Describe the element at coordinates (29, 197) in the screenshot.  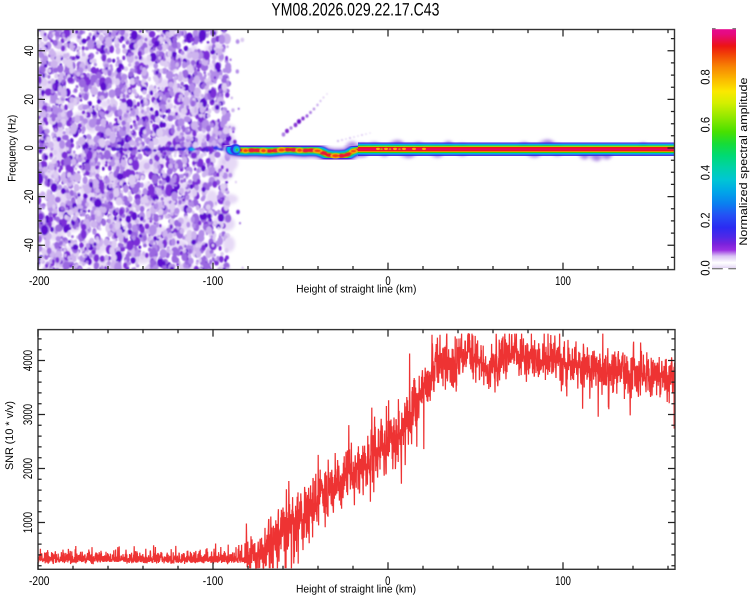
I see `svg-text: -20` at that location.